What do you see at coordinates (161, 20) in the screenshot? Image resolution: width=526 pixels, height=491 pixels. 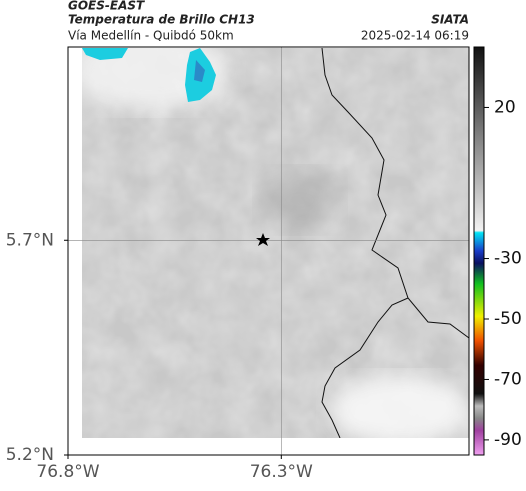 I see `subtitle: Temperatura de Brillo CH13` at bounding box center [161, 20].